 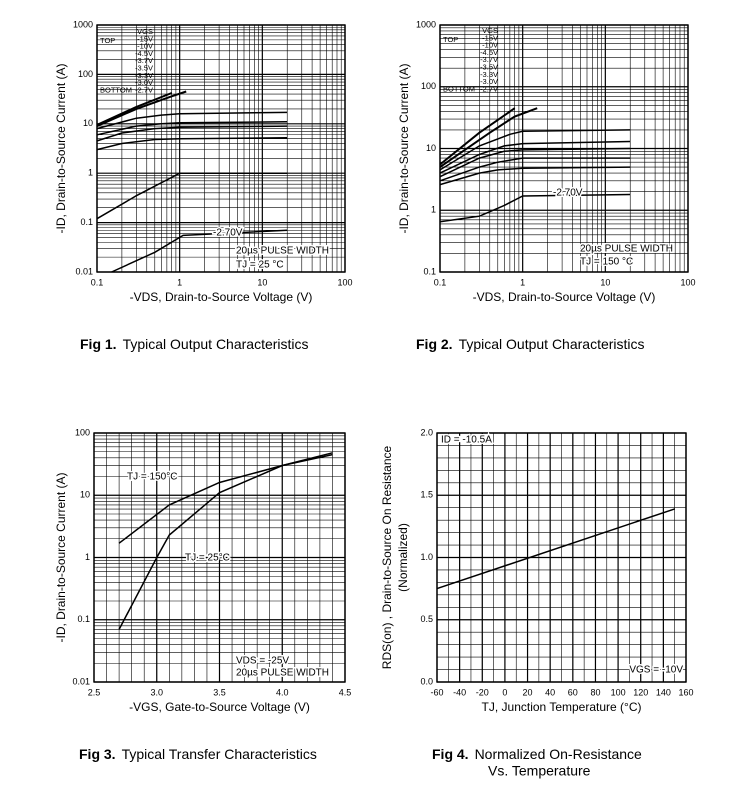 I want to click on figure-label: Fig 2., so click(x=434, y=344).